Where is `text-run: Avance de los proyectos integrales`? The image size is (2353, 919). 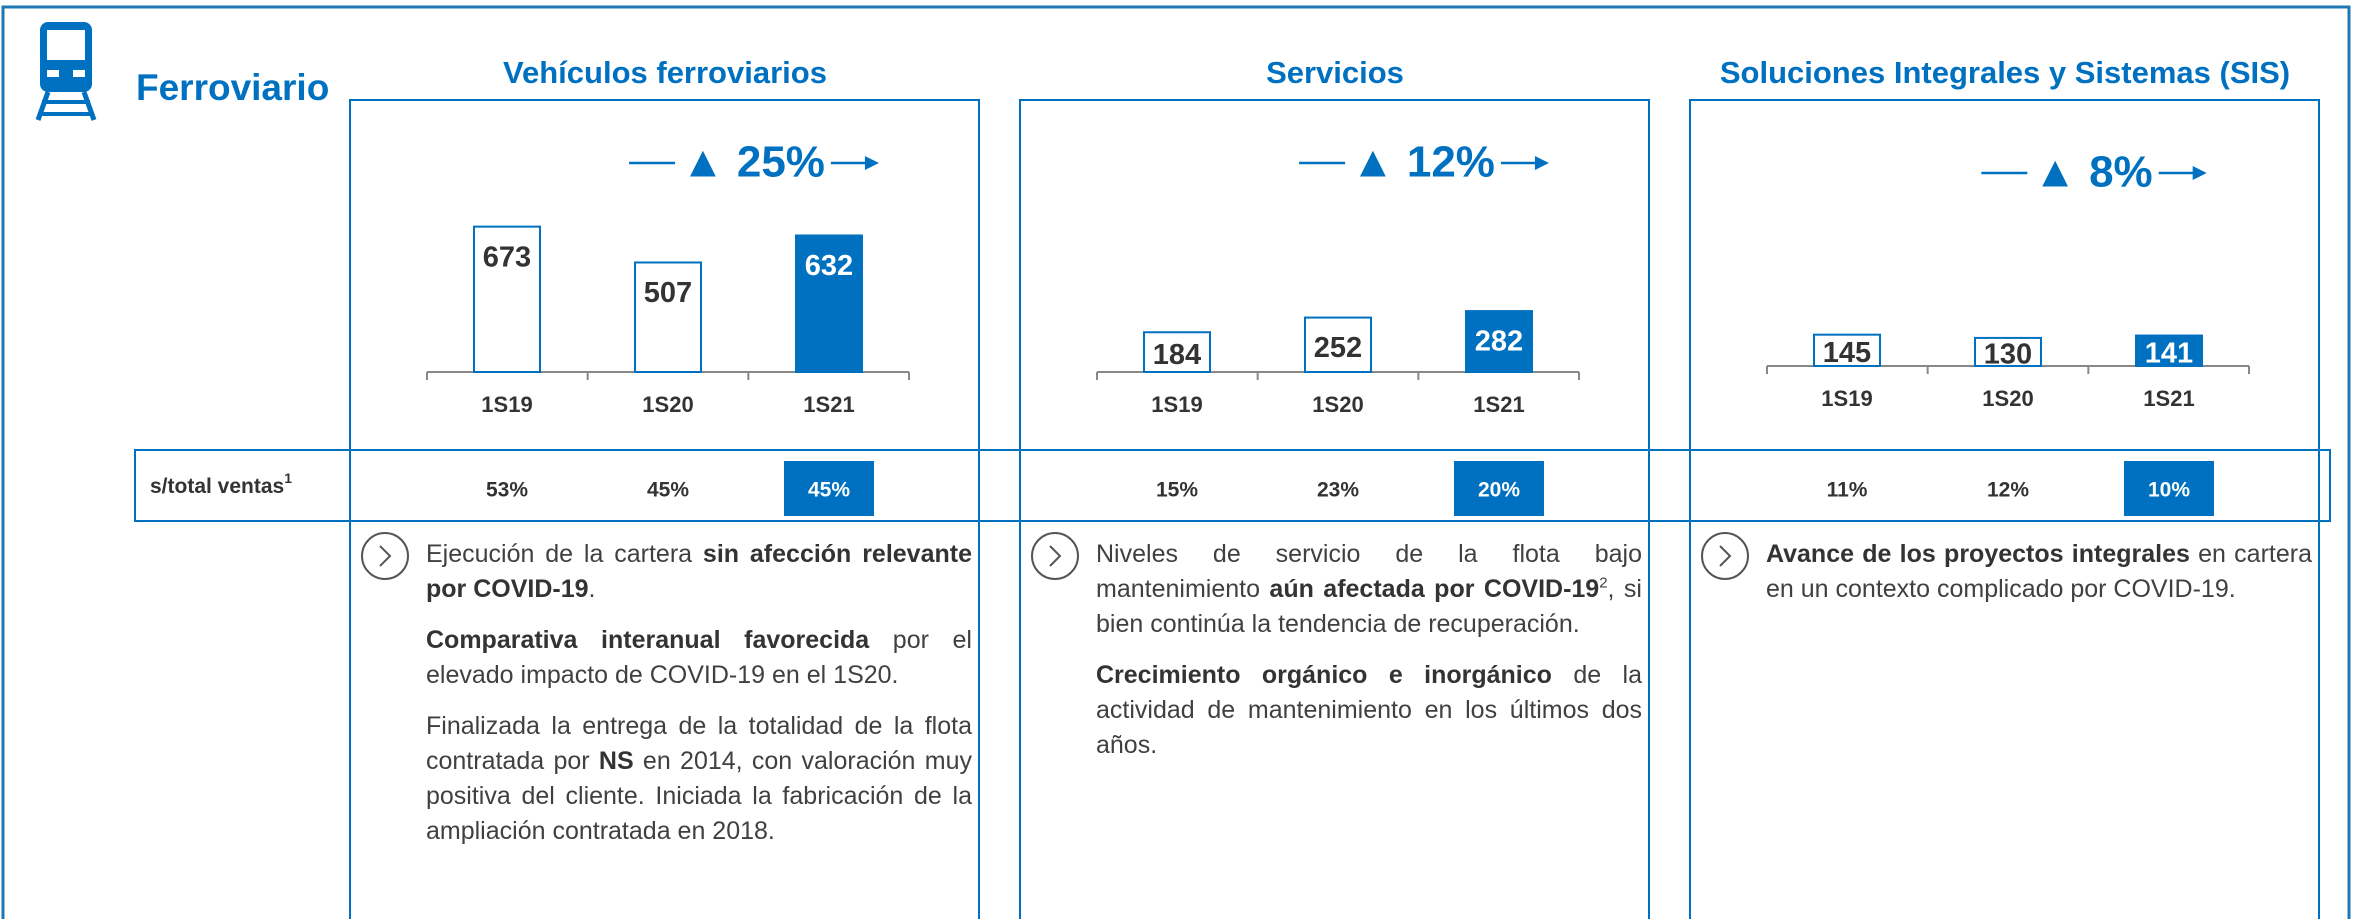
text-run: Avance de los proyectos integrales is located at coordinates (1978, 554).